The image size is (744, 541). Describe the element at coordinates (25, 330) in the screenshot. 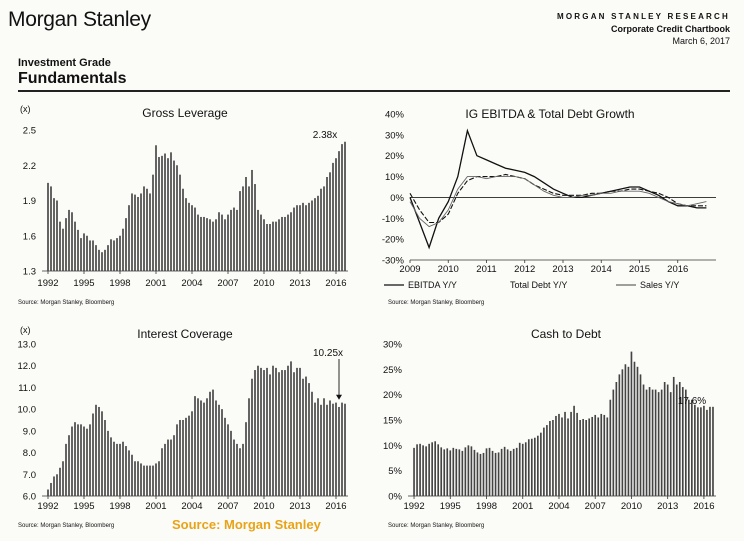

I see `unit-label: (x)` at that location.